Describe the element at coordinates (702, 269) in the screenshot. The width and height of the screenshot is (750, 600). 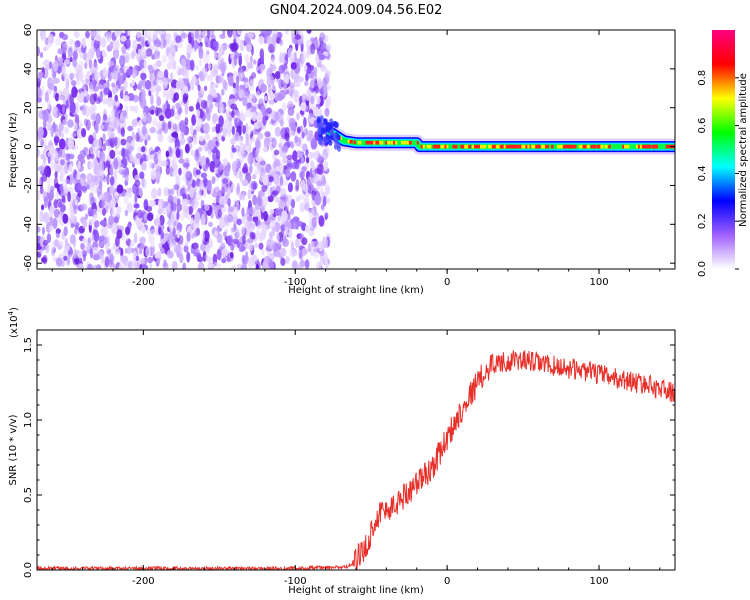
I see `colorbar-tick-label: 0.0` at that location.